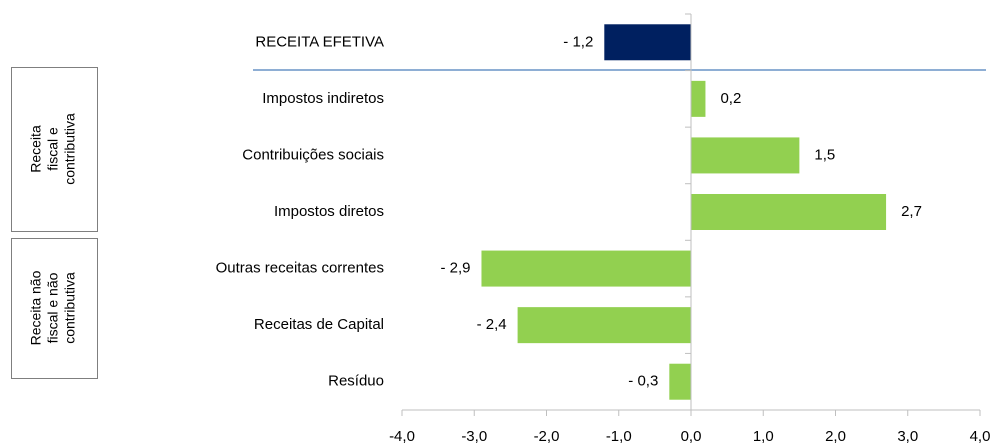 This screenshot has height=444, width=995. Describe the element at coordinates (547, 436) in the screenshot. I see `x-tick-label: -2,0` at that location.